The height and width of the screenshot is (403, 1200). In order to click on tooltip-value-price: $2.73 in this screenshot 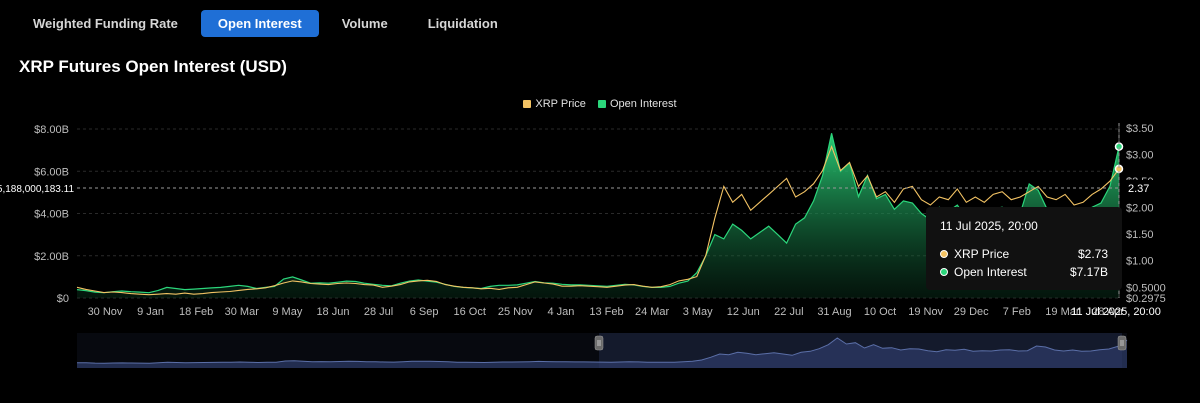, I will do `click(1092, 254)`.